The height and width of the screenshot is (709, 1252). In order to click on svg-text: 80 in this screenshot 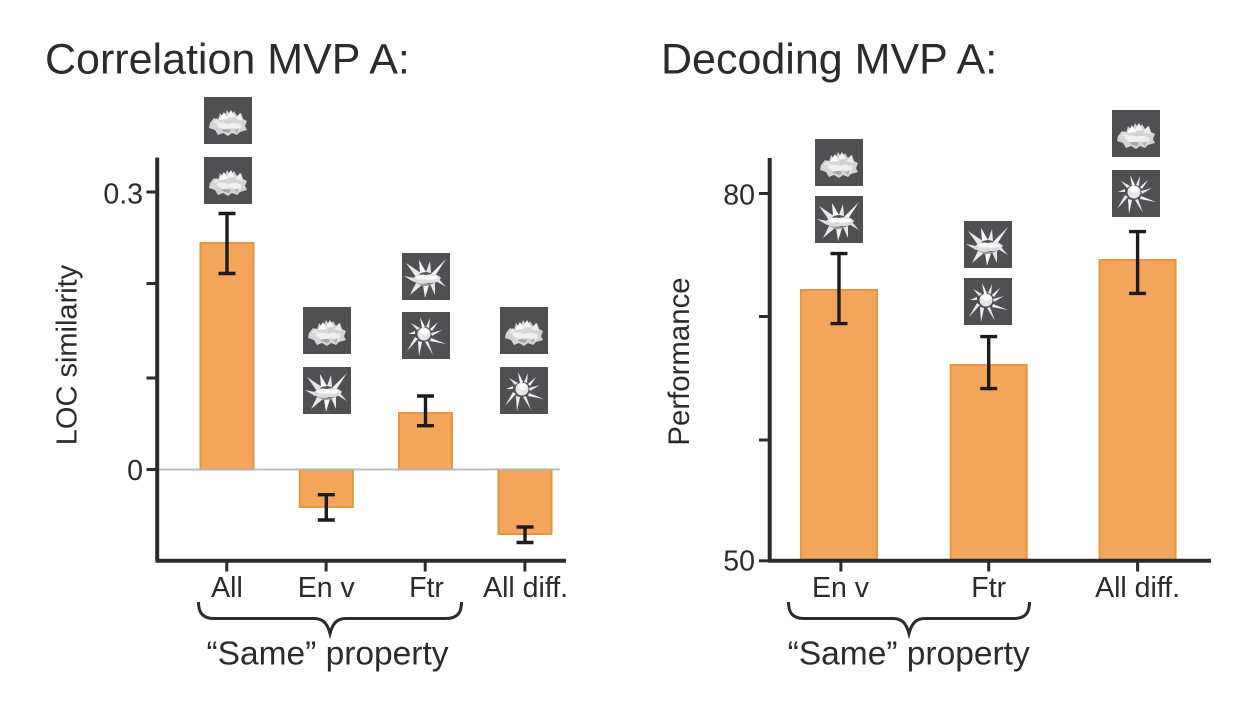, I will do `click(739, 196)`.